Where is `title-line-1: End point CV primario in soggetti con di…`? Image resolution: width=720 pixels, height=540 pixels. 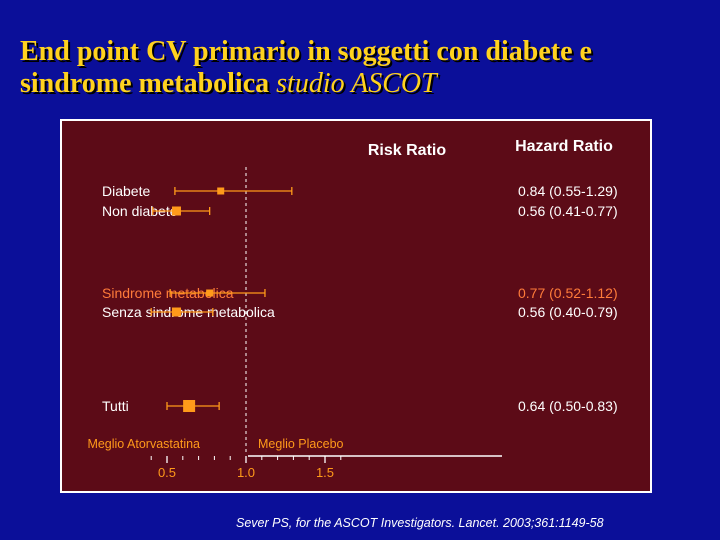 title-line-1: End point CV primario in soggetti con di… is located at coordinates (306, 51).